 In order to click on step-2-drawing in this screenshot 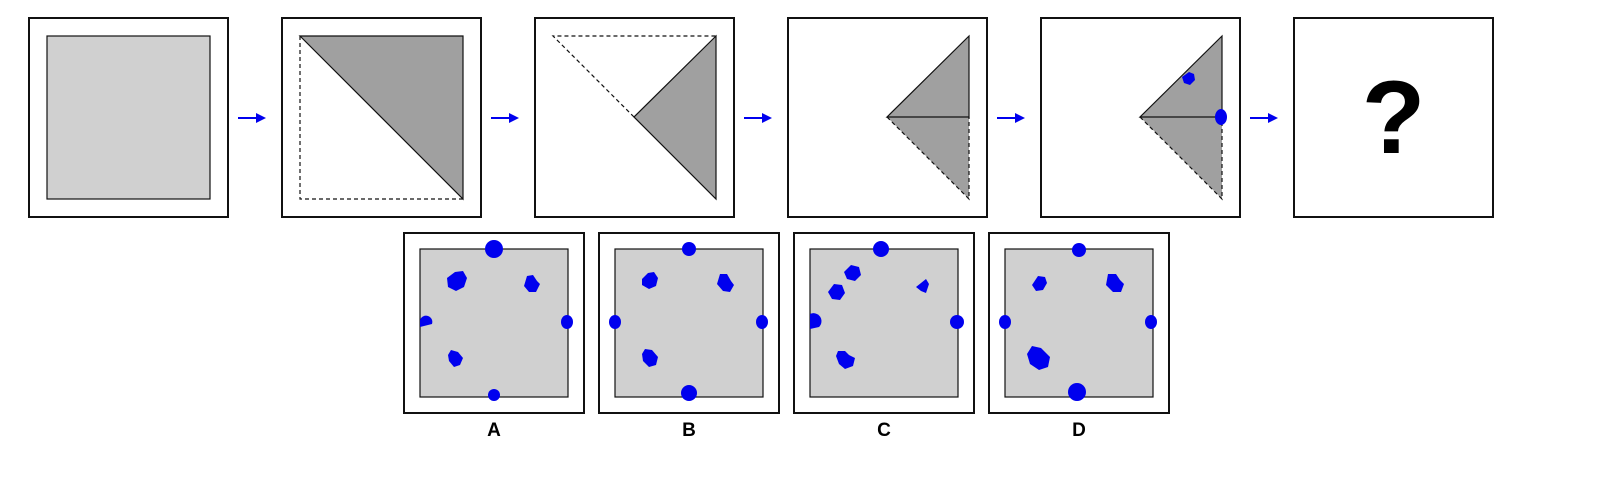, I will do `click(381, 118)`.